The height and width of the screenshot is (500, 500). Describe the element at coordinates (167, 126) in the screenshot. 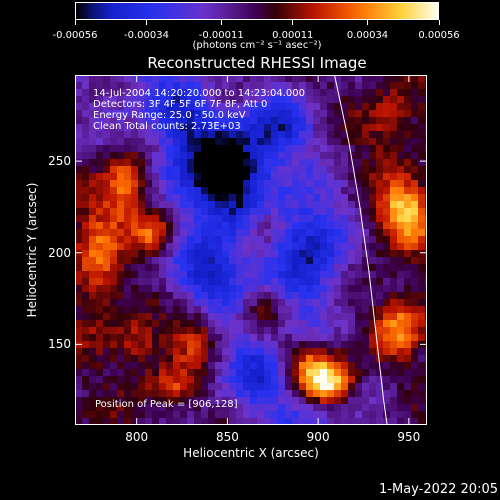

I see `info-line-counts: Clean Total counts: 2.73E+03` at that location.